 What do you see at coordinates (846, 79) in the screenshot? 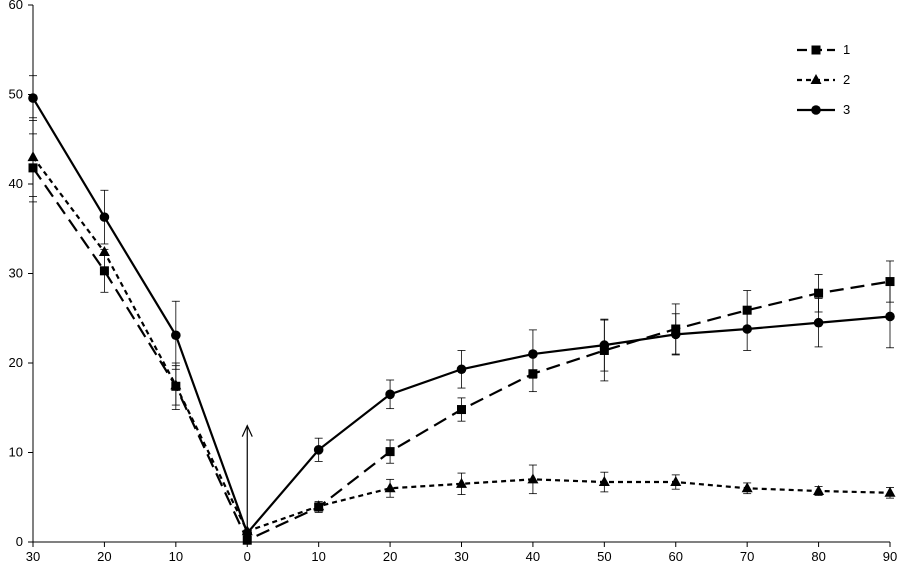
I see `legend-label-2: 2` at bounding box center [846, 79].